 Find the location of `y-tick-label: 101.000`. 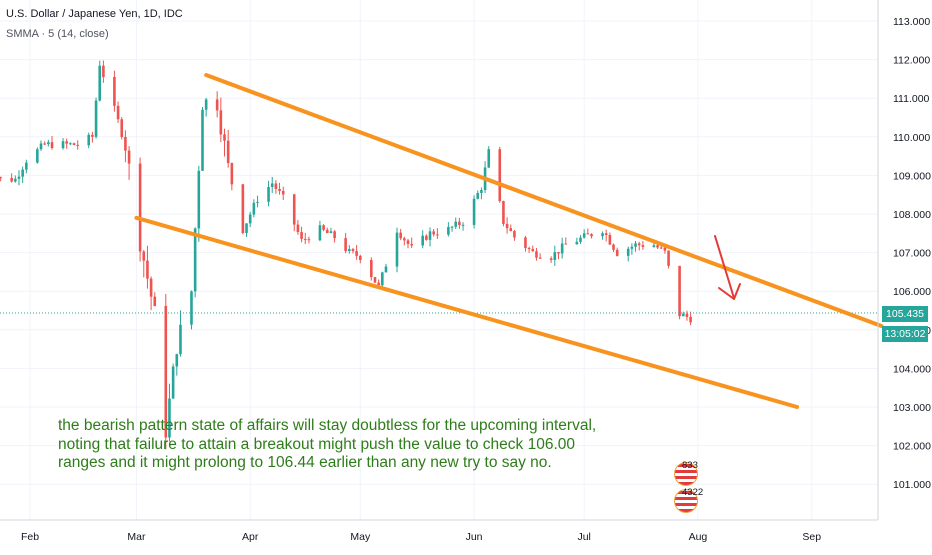

y-tick-label: 101.000 is located at coordinates (912, 485).